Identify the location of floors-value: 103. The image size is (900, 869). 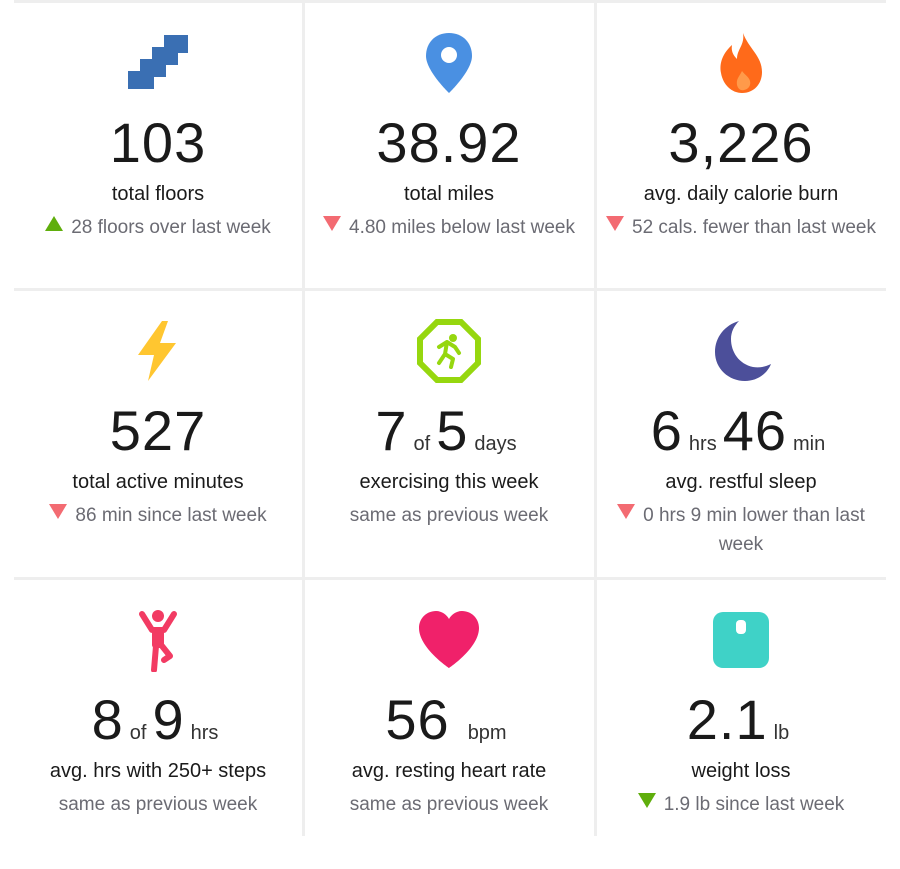
(158, 142).